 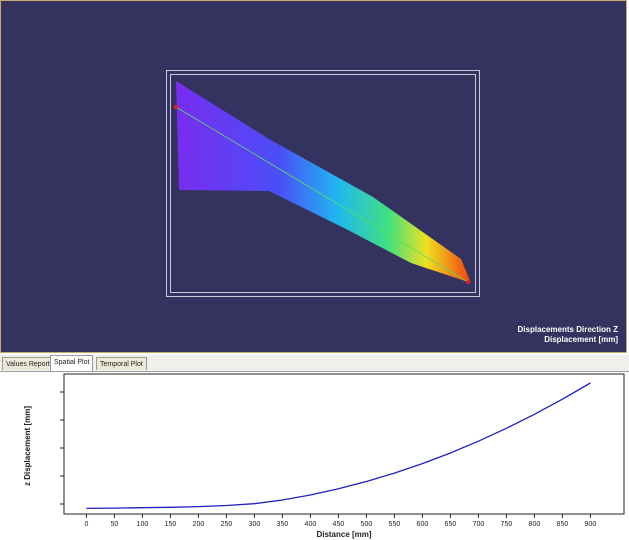 What do you see at coordinates (567, 329) in the screenshot?
I see `viewport-title: Displacements Direction Z` at bounding box center [567, 329].